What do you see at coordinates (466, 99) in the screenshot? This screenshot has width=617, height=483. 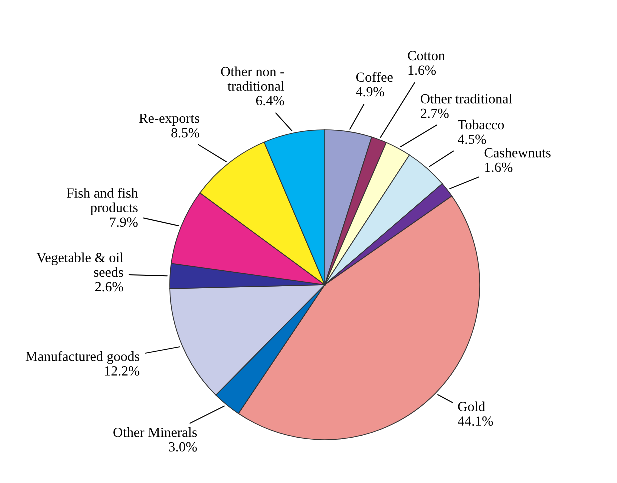 I see `slice-label: Other traditional` at bounding box center [466, 99].